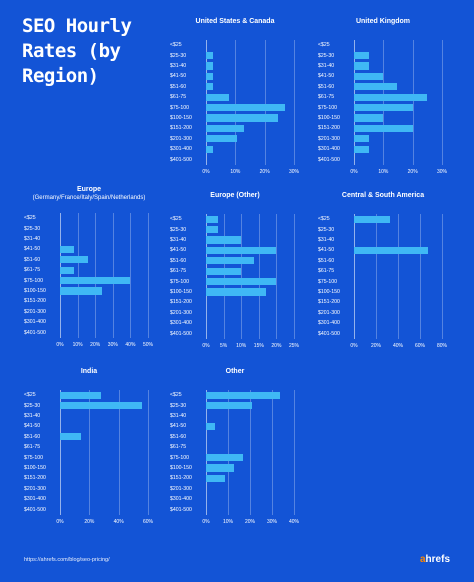  I want to click on x-tick-label: 15%, so click(258, 345).